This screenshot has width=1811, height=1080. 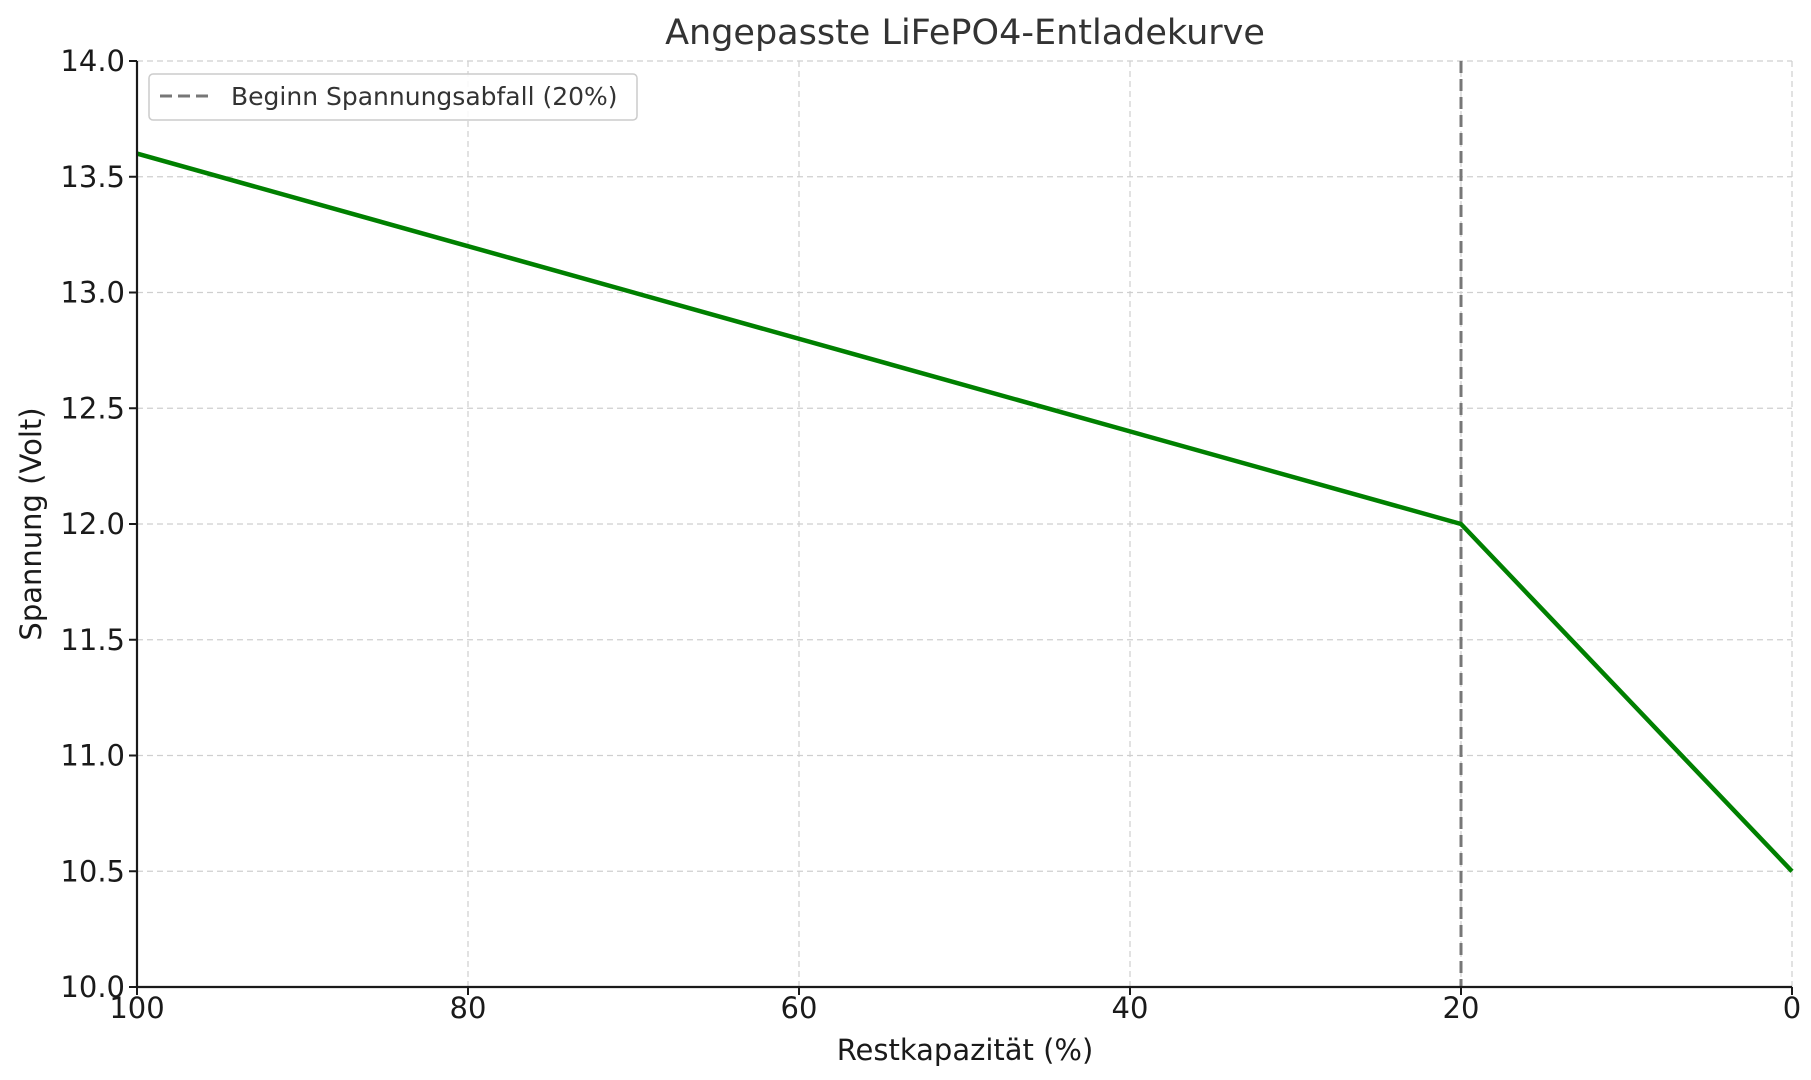 I want to click on y-tick-label: 11.0, so click(x=92, y=756).